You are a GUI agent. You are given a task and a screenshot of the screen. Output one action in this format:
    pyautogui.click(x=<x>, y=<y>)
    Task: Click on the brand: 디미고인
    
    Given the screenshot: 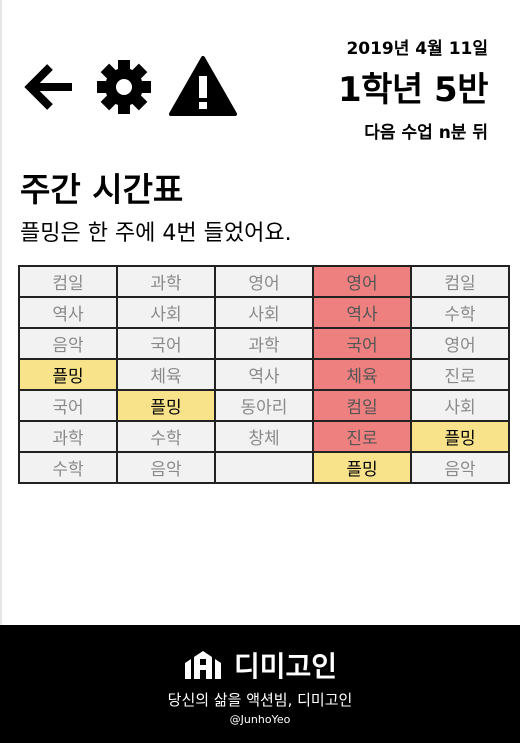 What is the action you would take?
    pyautogui.click(x=260, y=665)
    